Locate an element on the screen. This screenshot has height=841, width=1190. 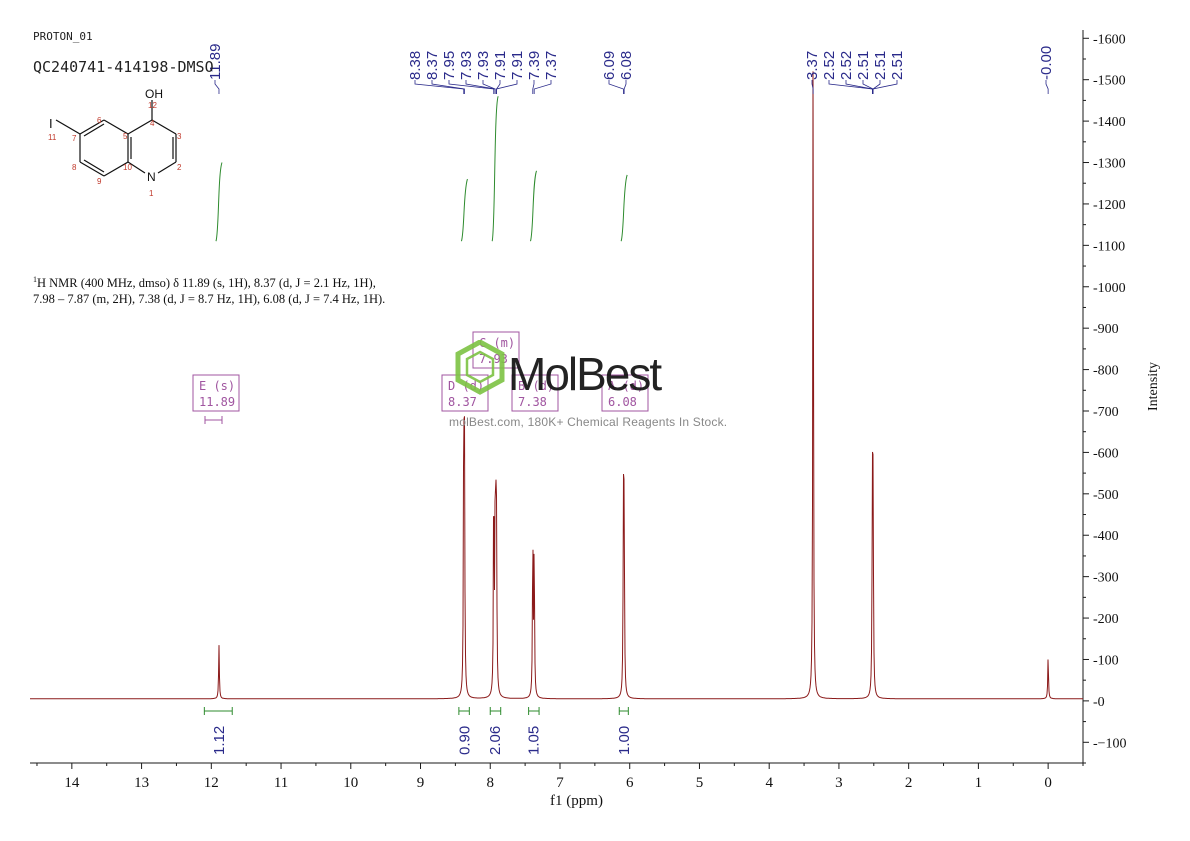
integral-value: 2.06 is located at coordinates (495, 740).